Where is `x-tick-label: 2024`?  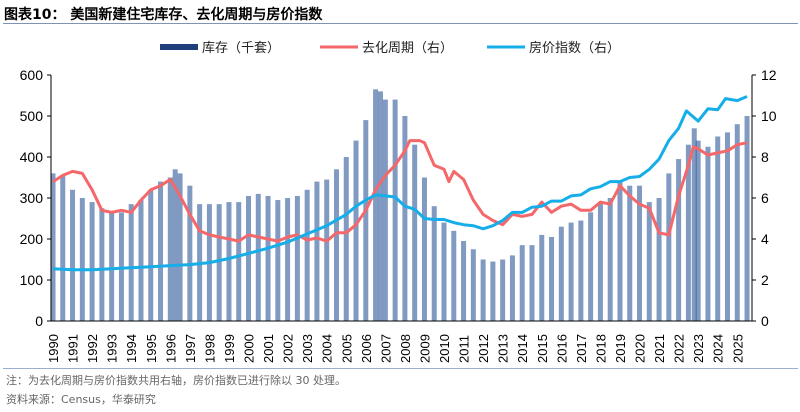
x-tick-label: 2024 is located at coordinates (718, 348).